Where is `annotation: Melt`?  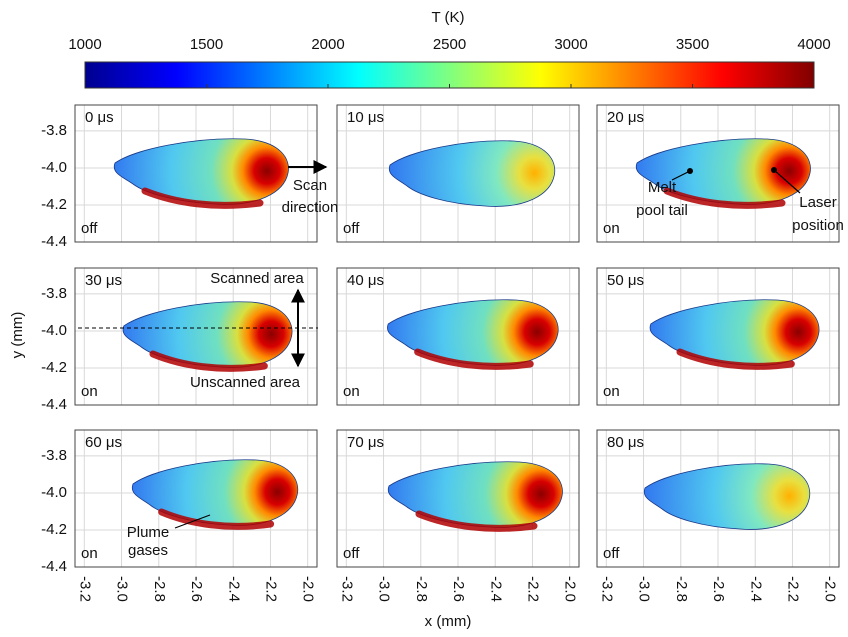
annotation: Melt is located at coordinates (662, 187).